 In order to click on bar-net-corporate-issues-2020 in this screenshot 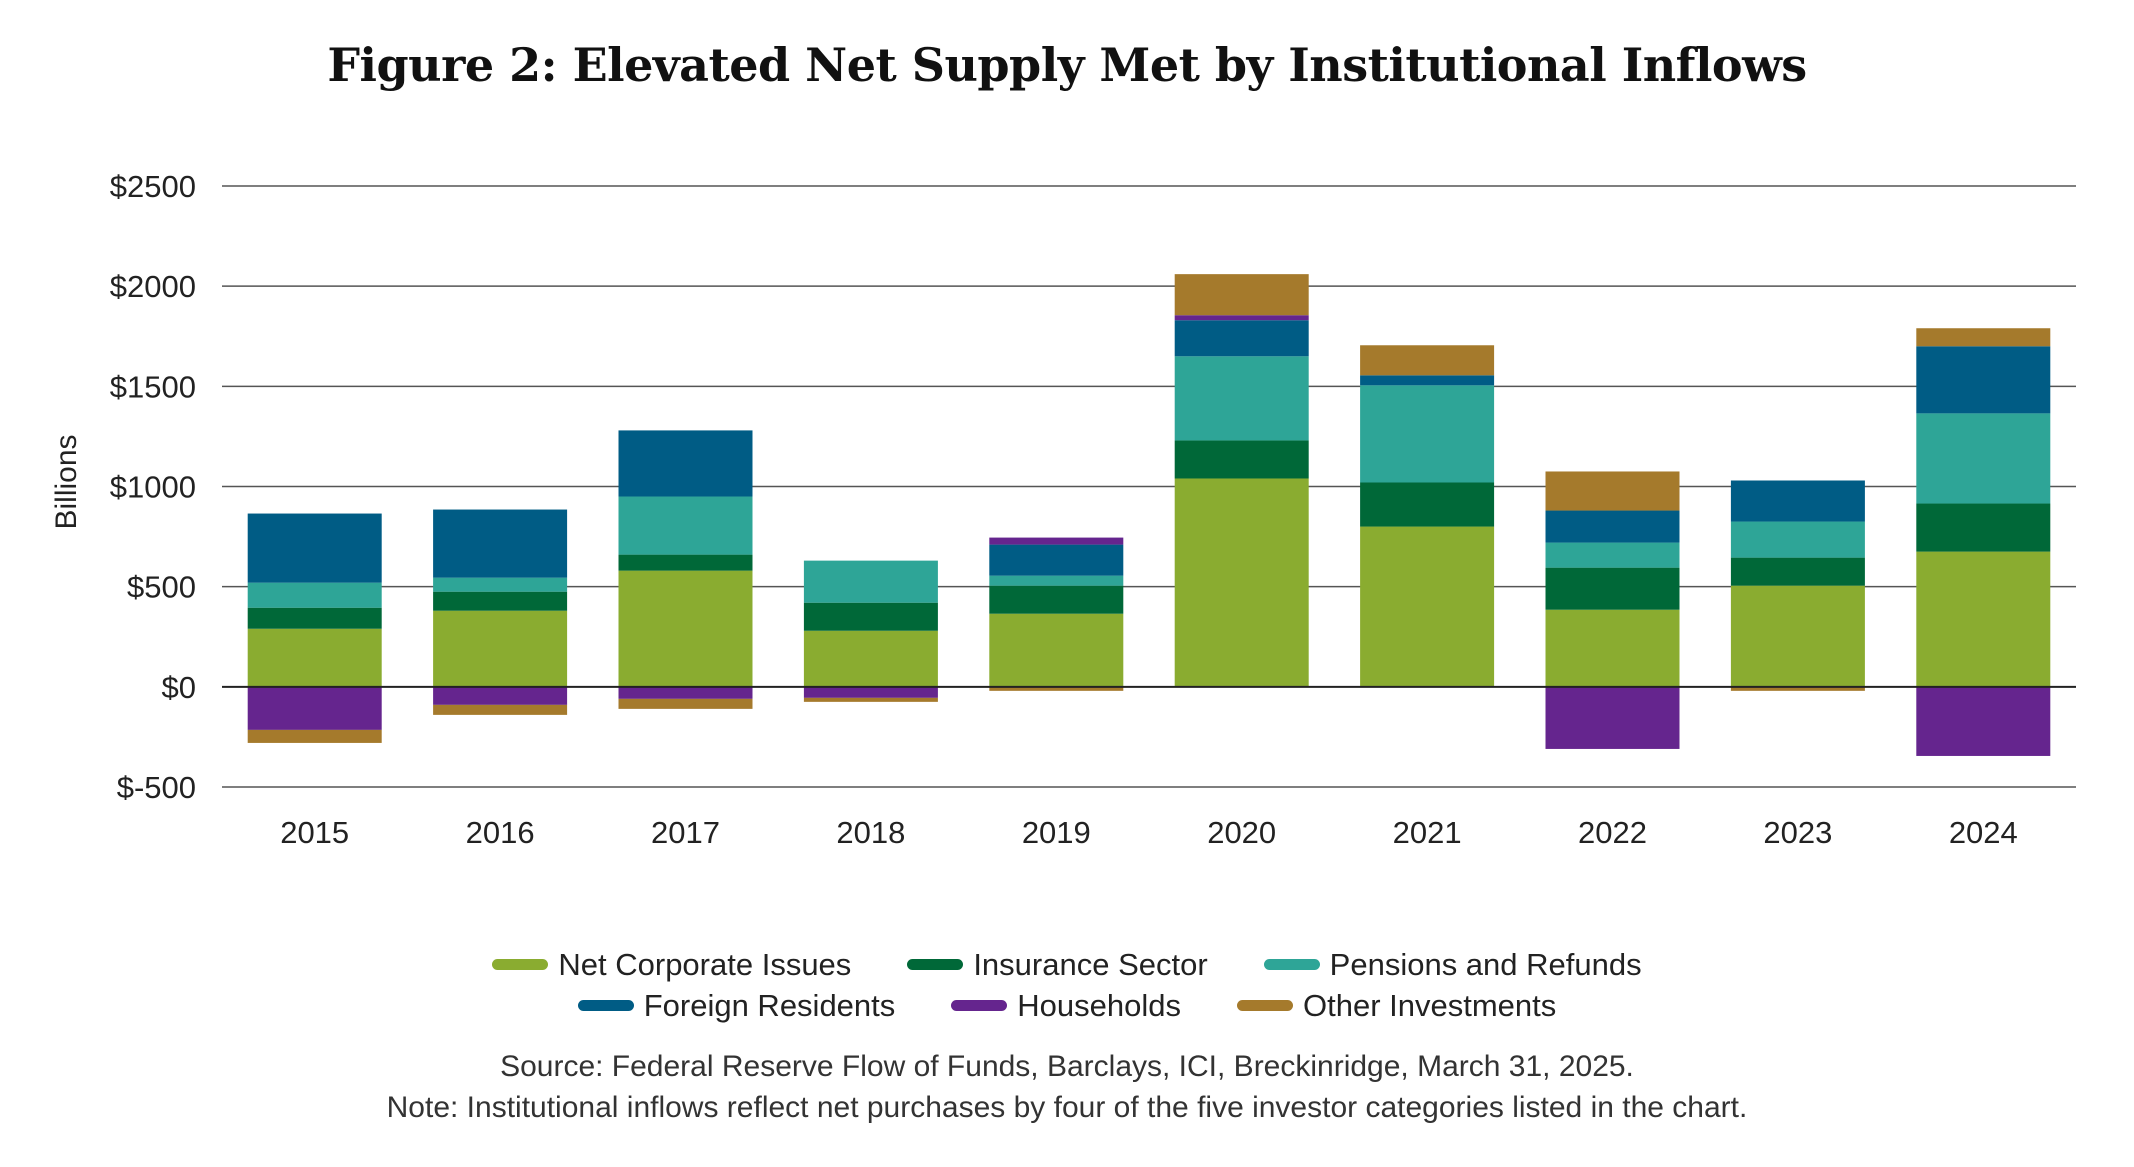, I will do `click(1241, 582)`.